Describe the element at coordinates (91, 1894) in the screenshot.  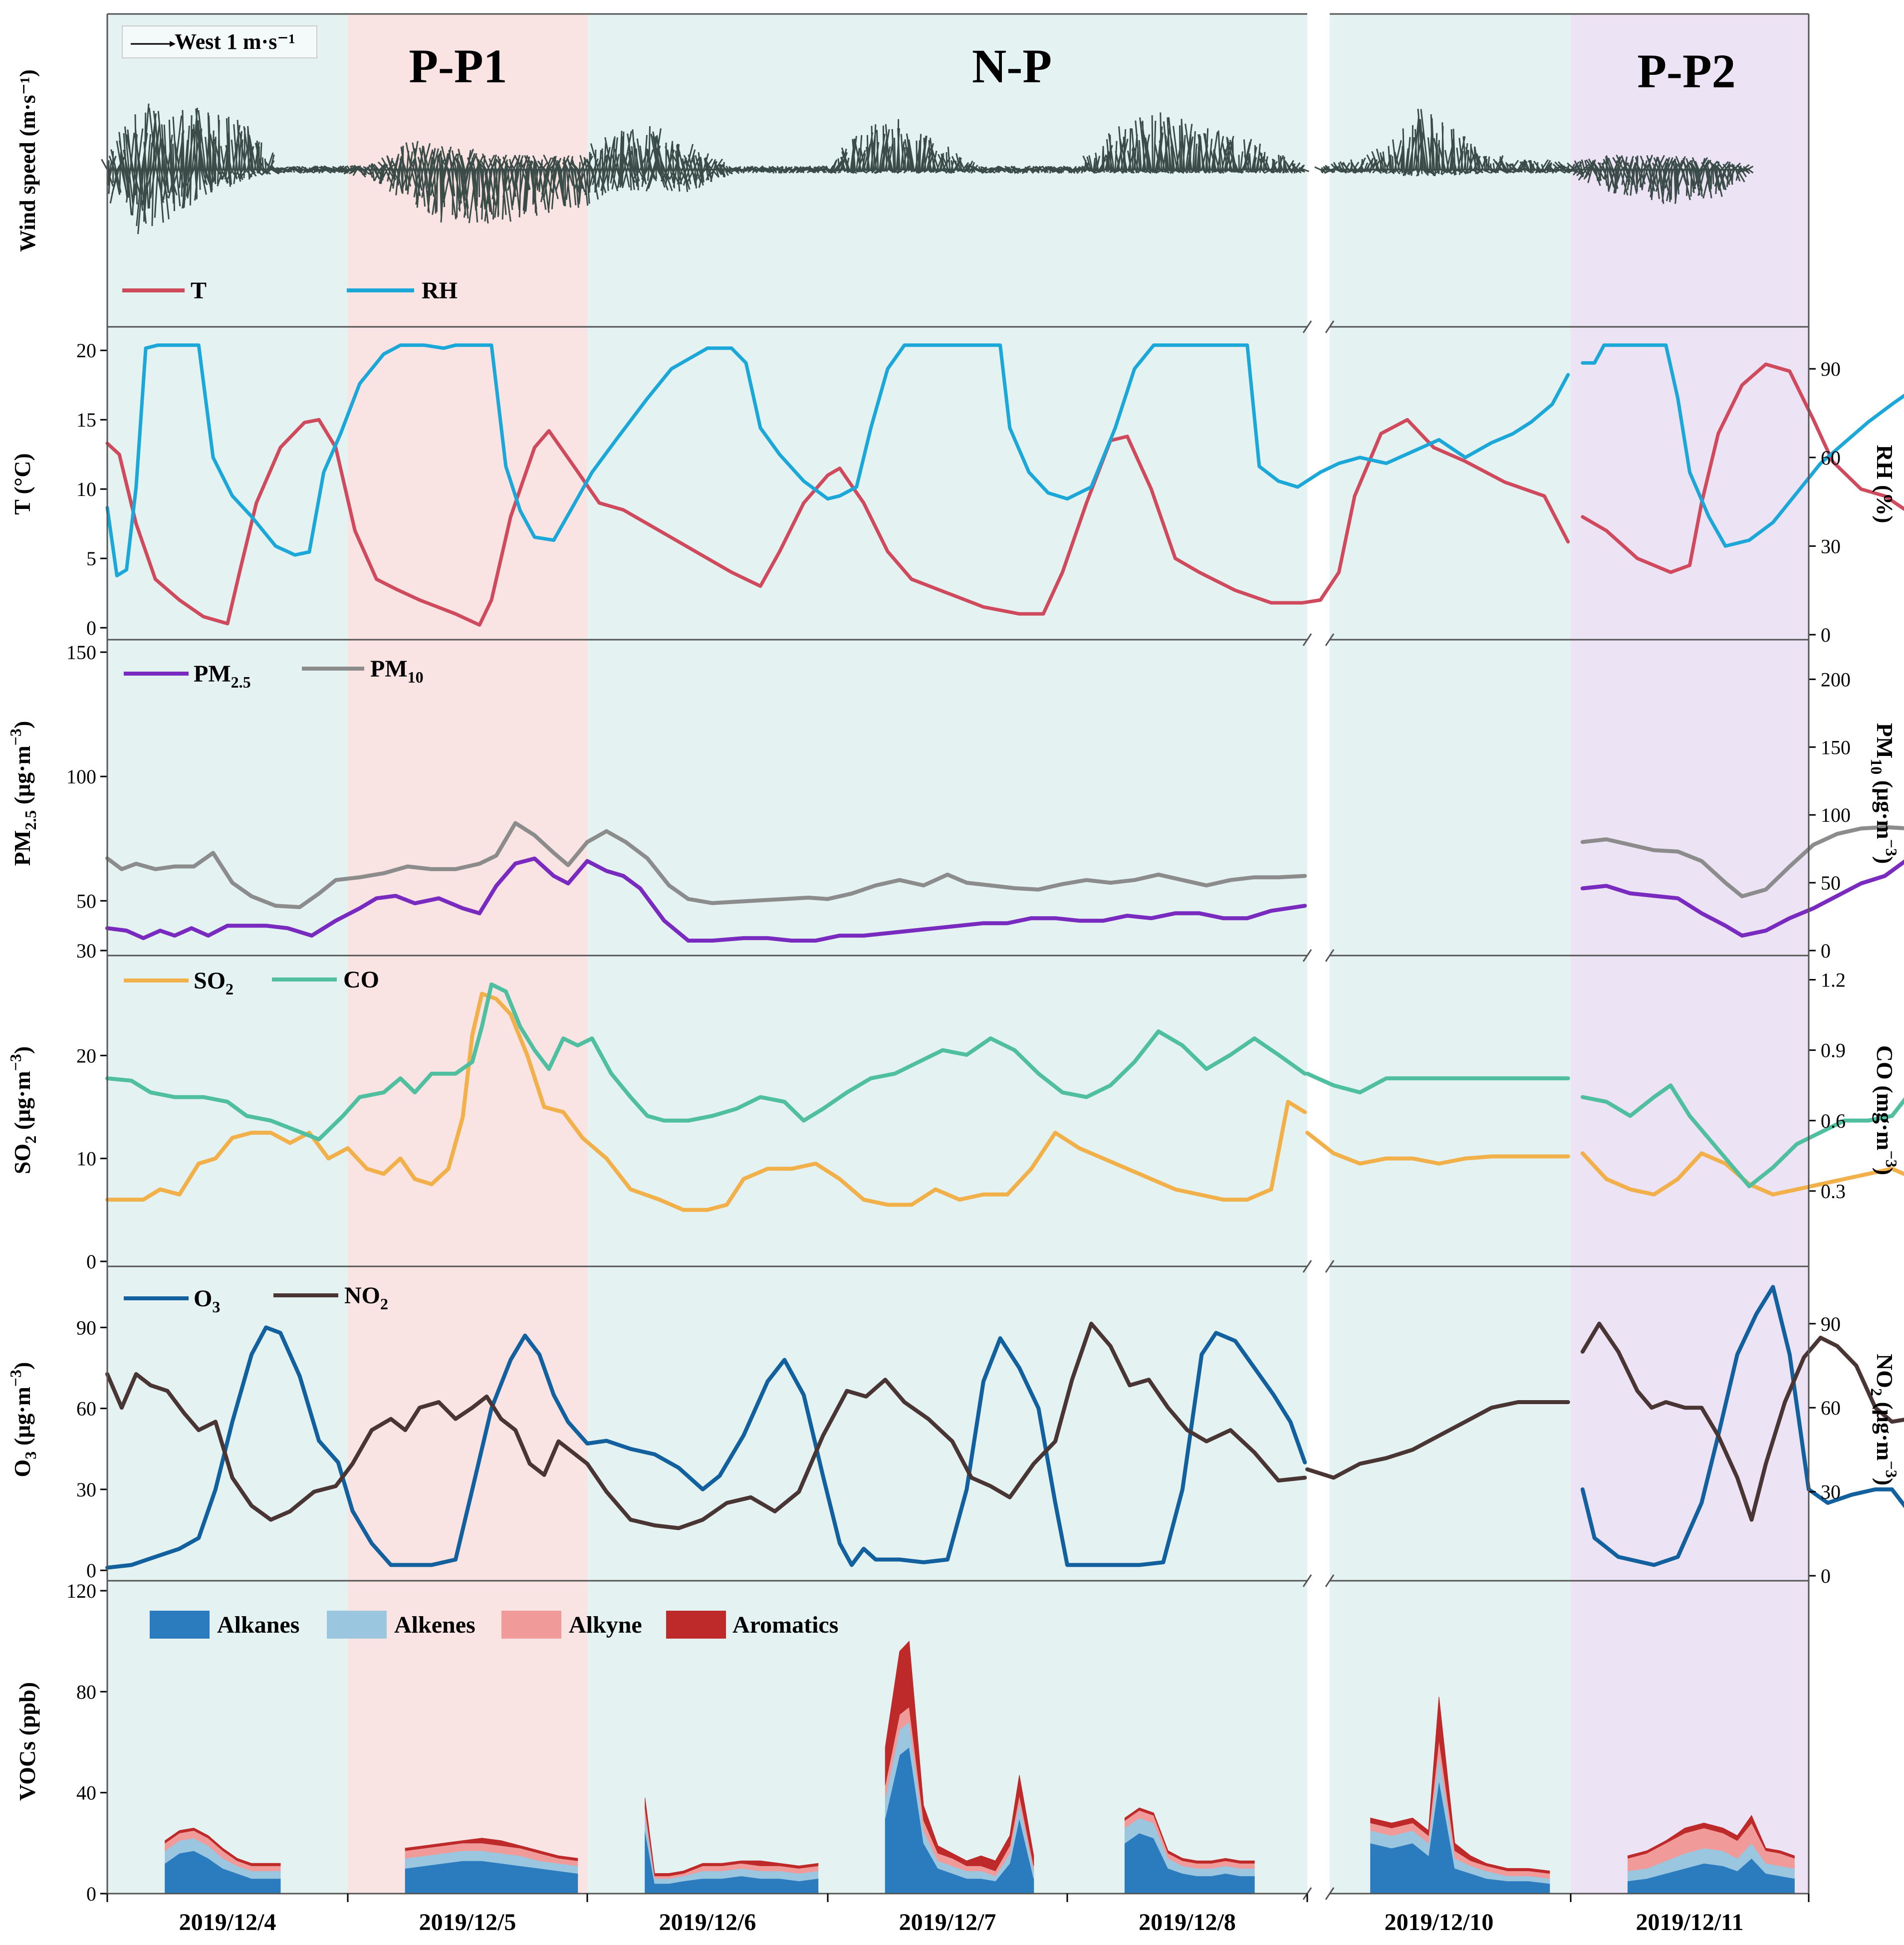
I see `ytick-label-vocs: 0` at that location.